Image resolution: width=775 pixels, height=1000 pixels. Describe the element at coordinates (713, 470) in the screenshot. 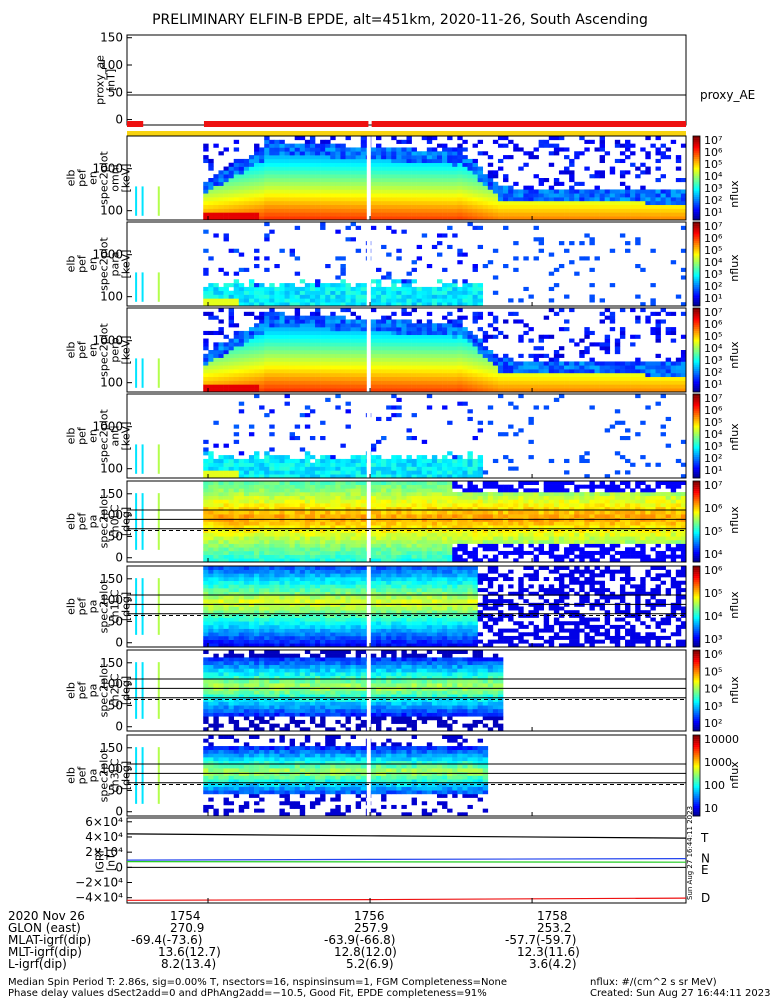

I see `en_anti-colorbar-tick: 10¹` at that location.